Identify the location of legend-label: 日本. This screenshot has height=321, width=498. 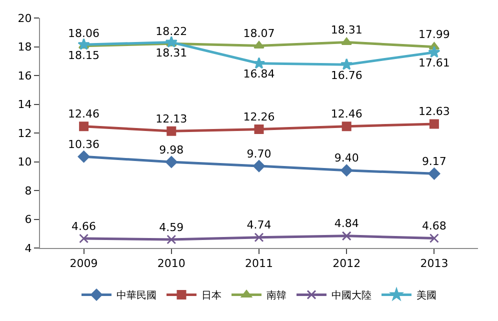
(212, 296).